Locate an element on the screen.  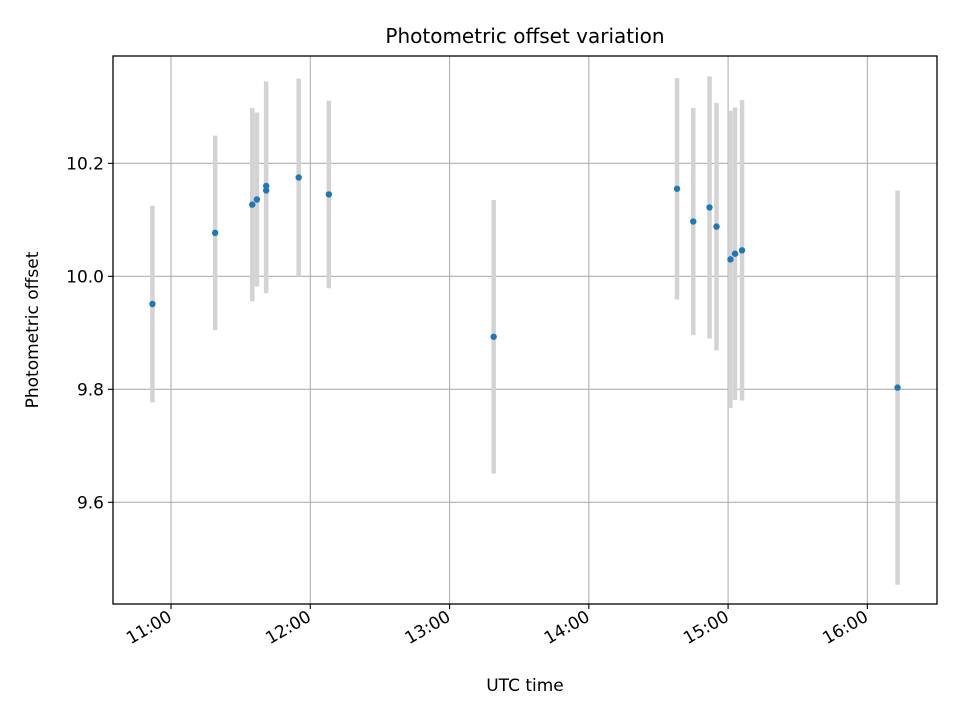
y-tick-label: 9.8 is located at coordinates (90, 390).